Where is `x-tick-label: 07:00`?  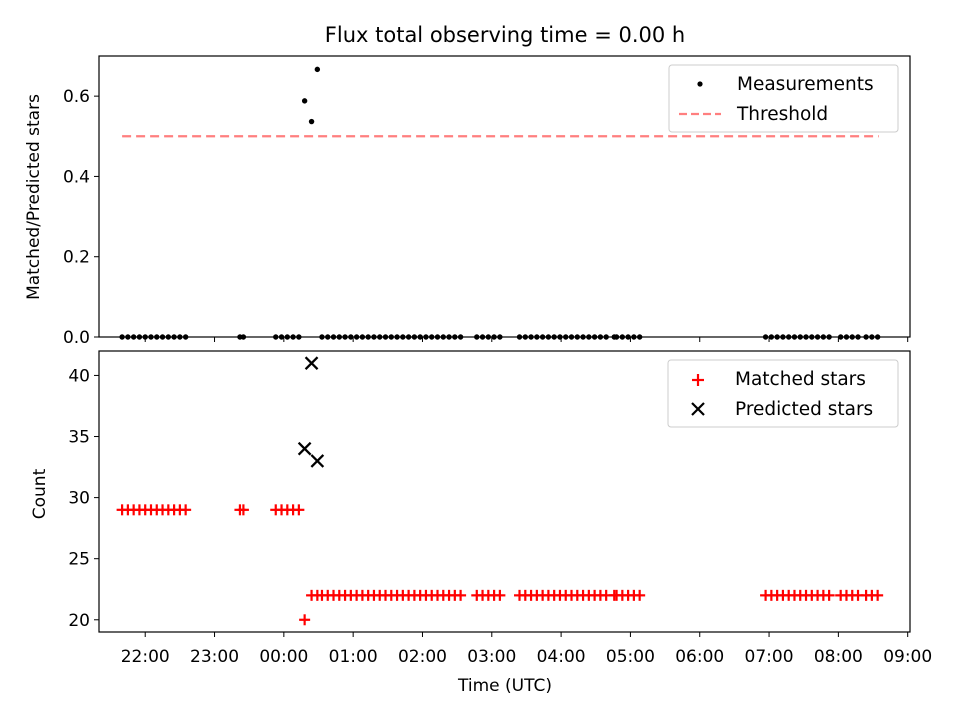 x-tick-label: 07:00 is located at coordinates (769, 657).